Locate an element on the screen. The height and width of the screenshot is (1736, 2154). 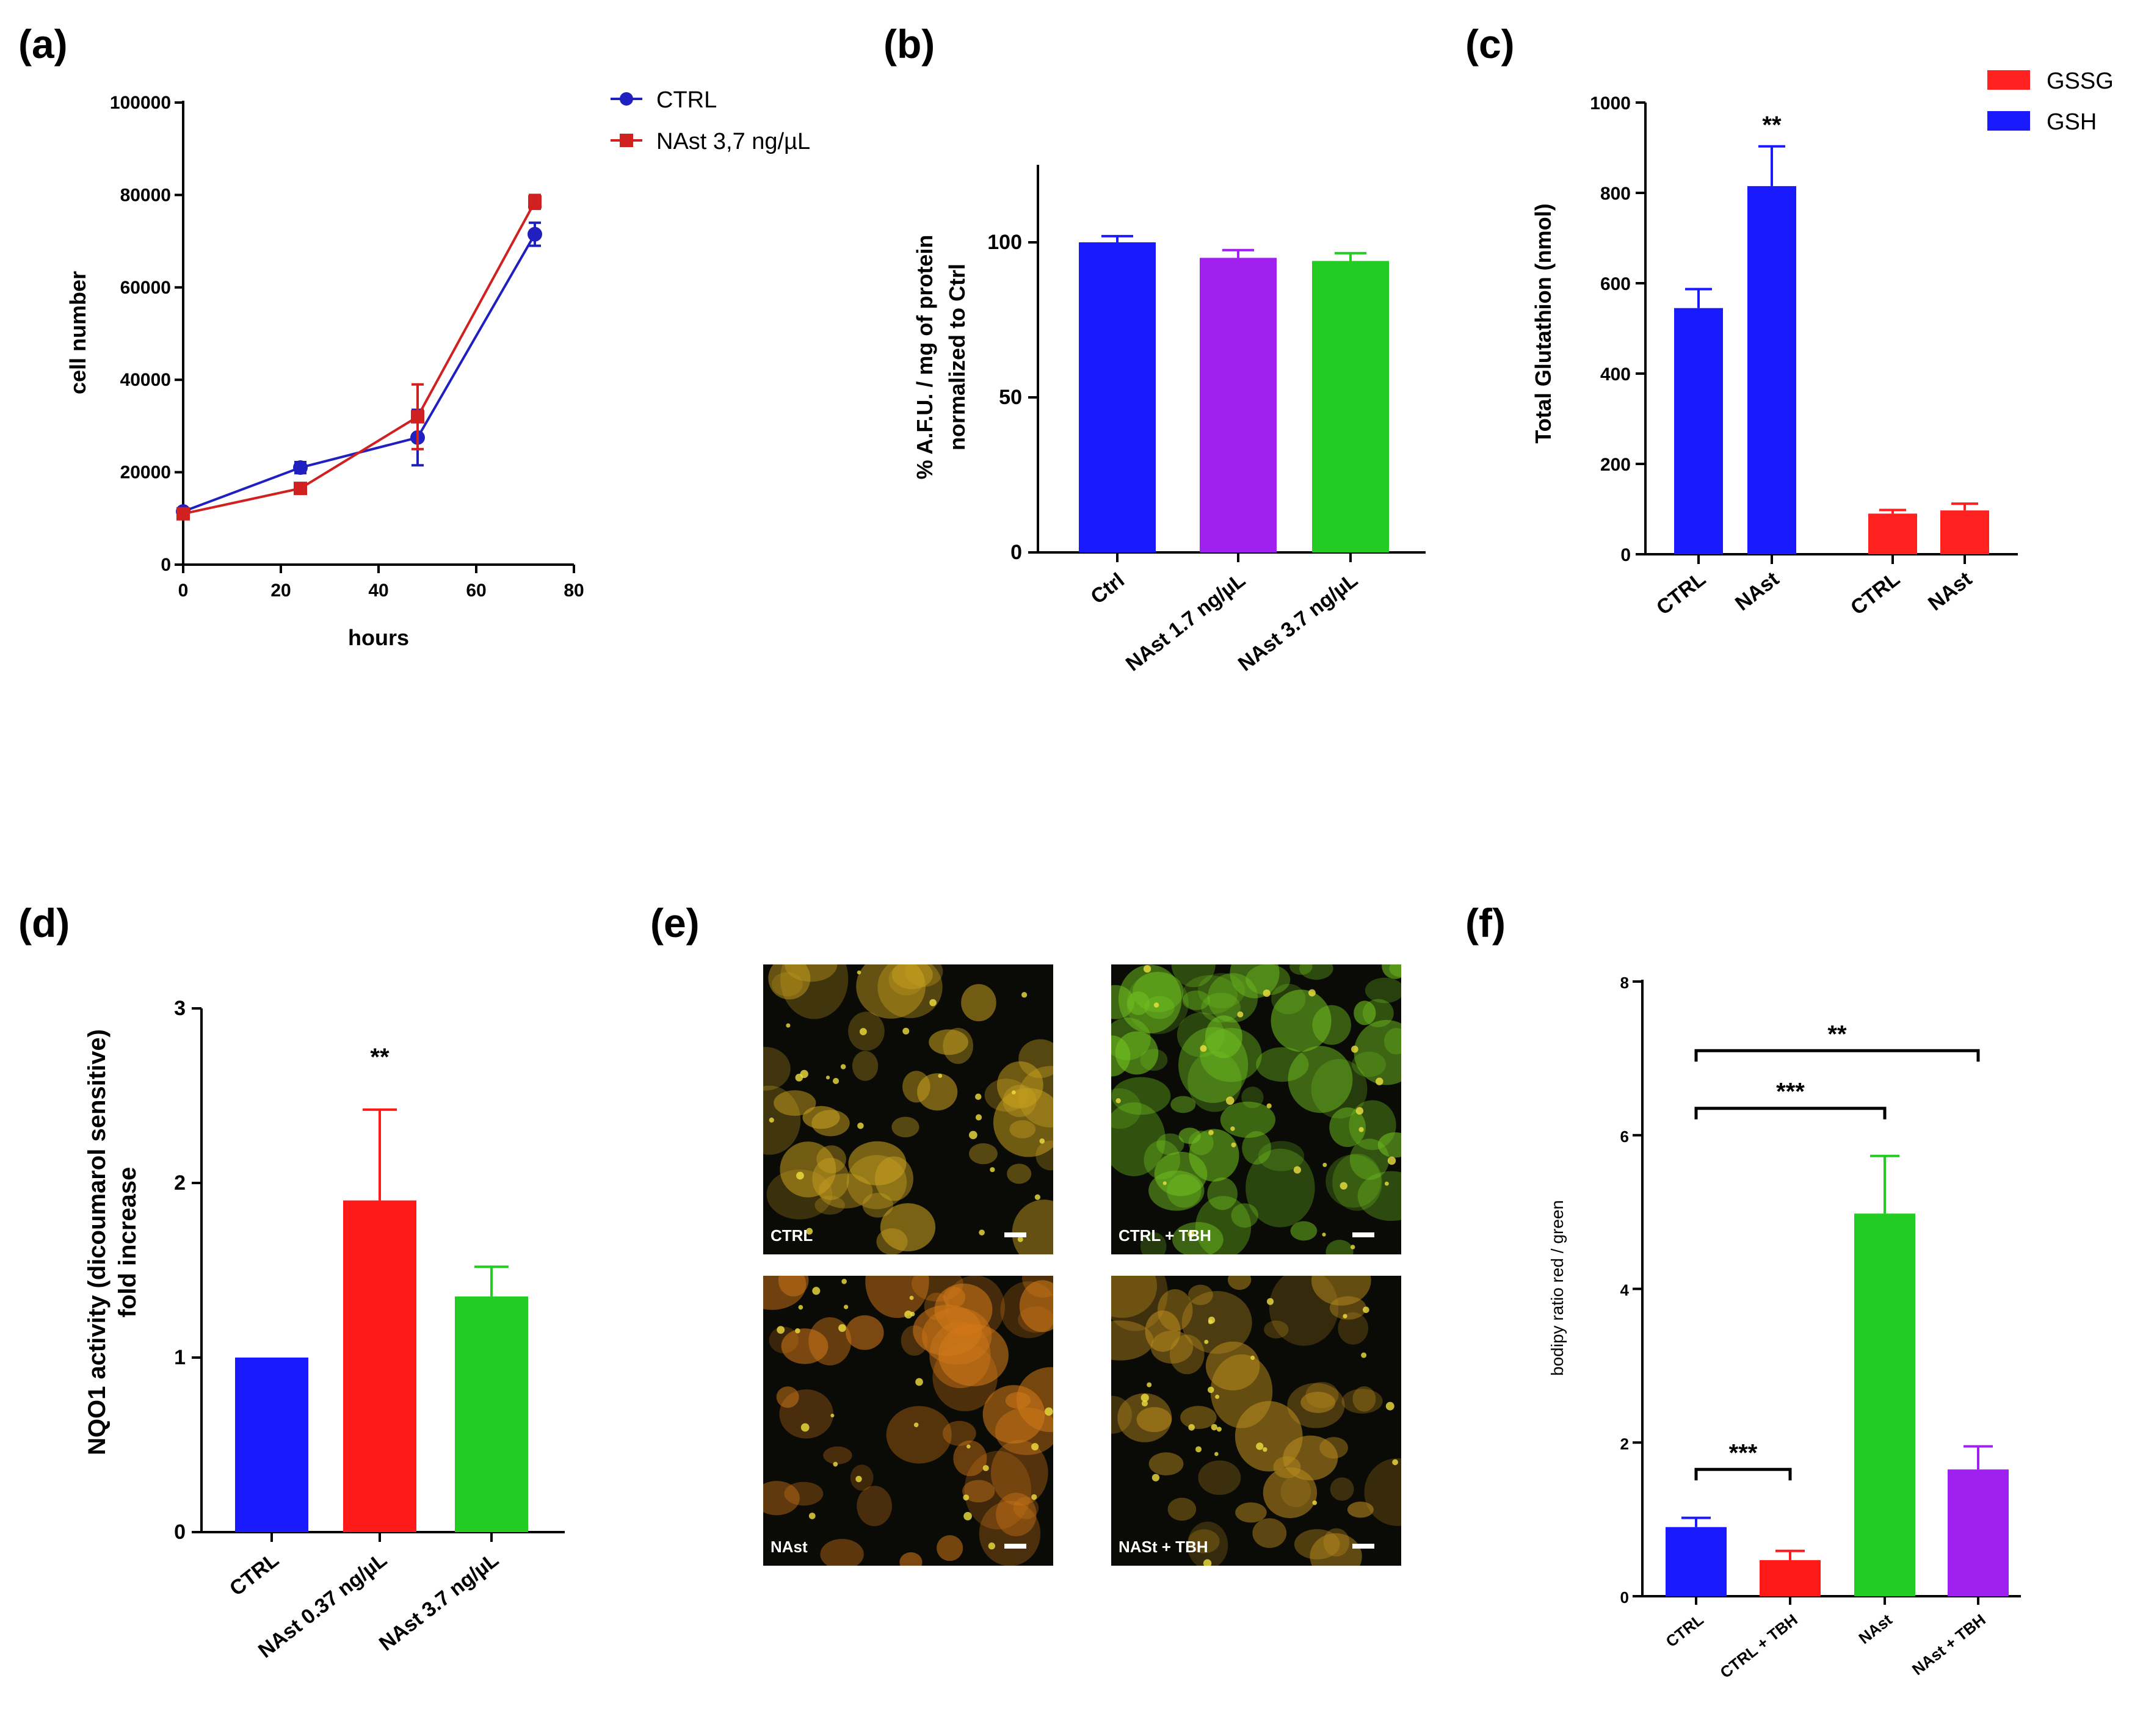
panel-f-ytick-label: 6 is located at coordinates (1624, 1136).